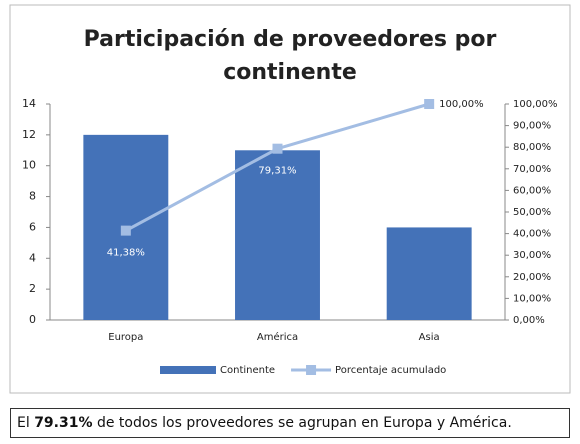 Image resolution: width=580 pixels, height=444 pixels. What do you see at coordinates (532, 234) in the screenshot?
I see `y2-tick-label: 40,00%` at bounding box center [532, 234].